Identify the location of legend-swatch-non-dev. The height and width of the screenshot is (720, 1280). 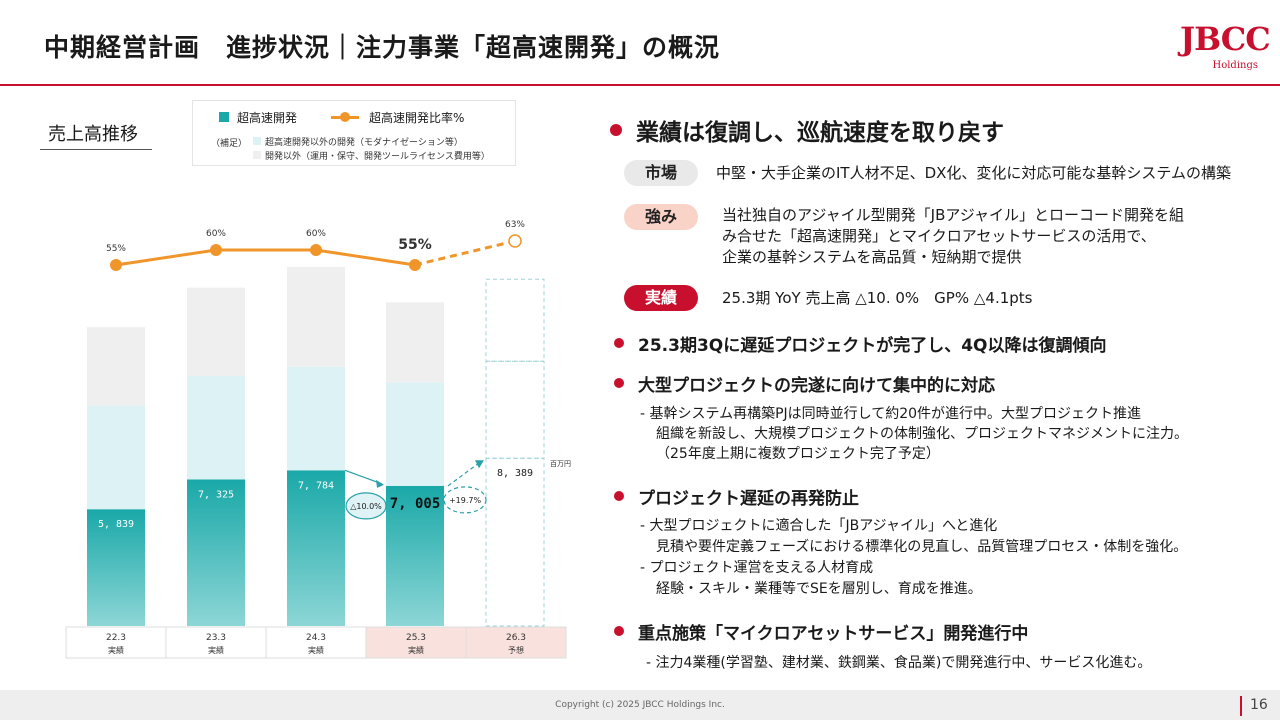
(257, 155).